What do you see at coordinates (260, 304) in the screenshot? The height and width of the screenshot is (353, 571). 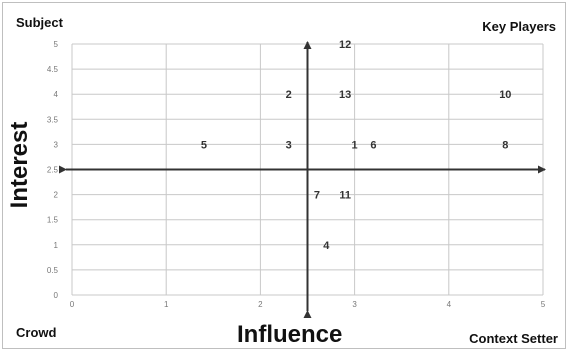 I see `x-tick-label: 2` at bounding box center [260, 304].